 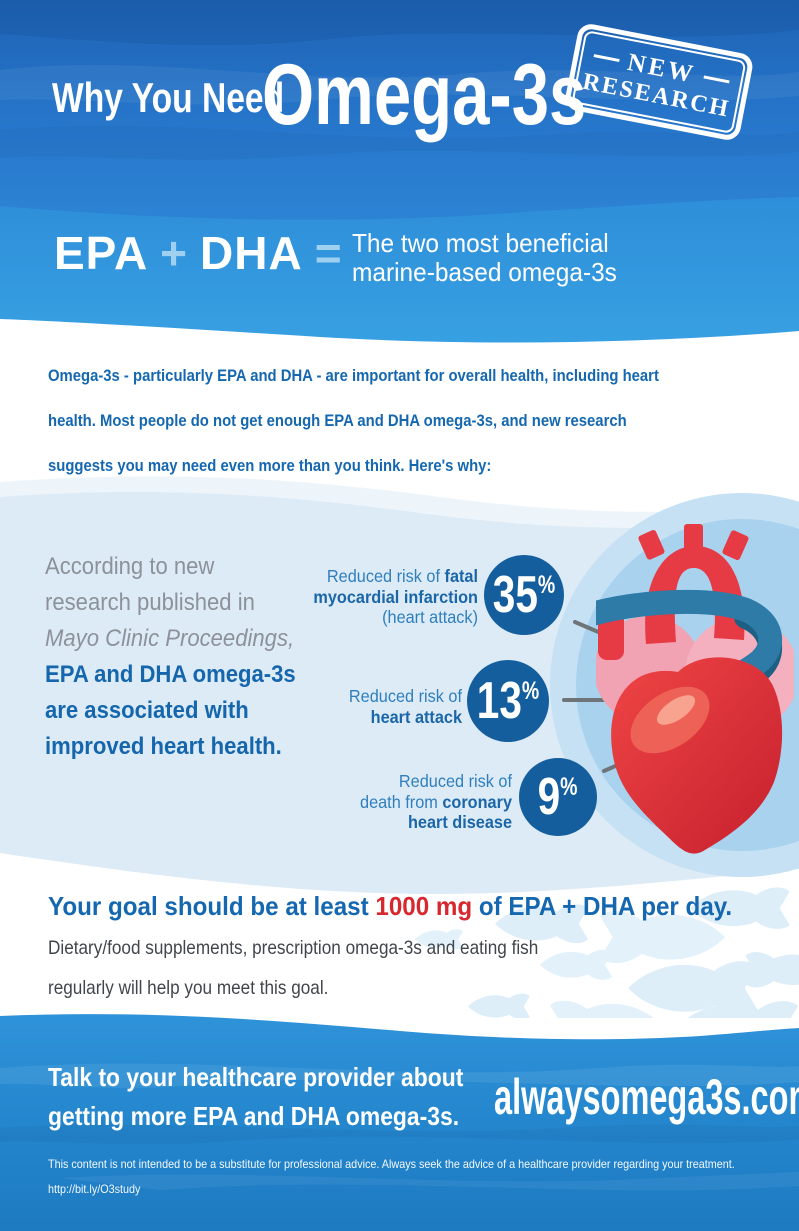 I want to click on goal-head-text2: of EPA + DHA per day., so click(x=602, y=906).